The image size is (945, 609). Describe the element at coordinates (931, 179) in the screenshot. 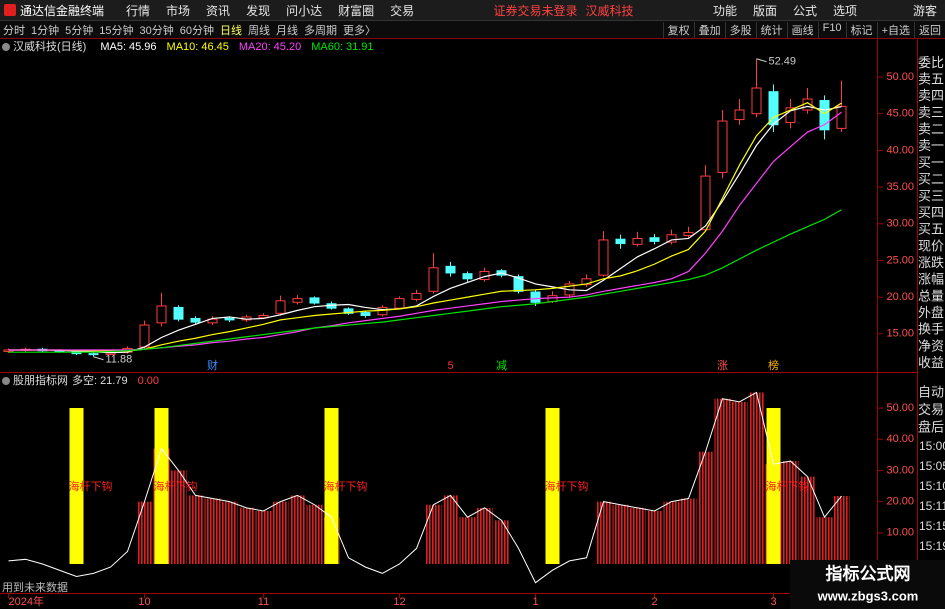

I see `side-label: 买二` at that location.